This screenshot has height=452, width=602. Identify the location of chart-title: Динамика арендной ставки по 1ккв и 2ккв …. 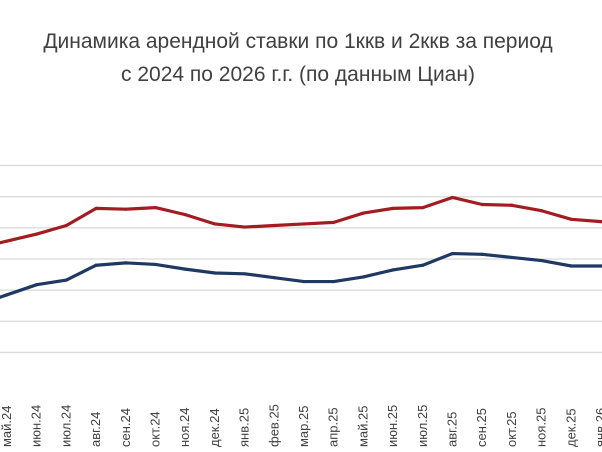
(297, 41).